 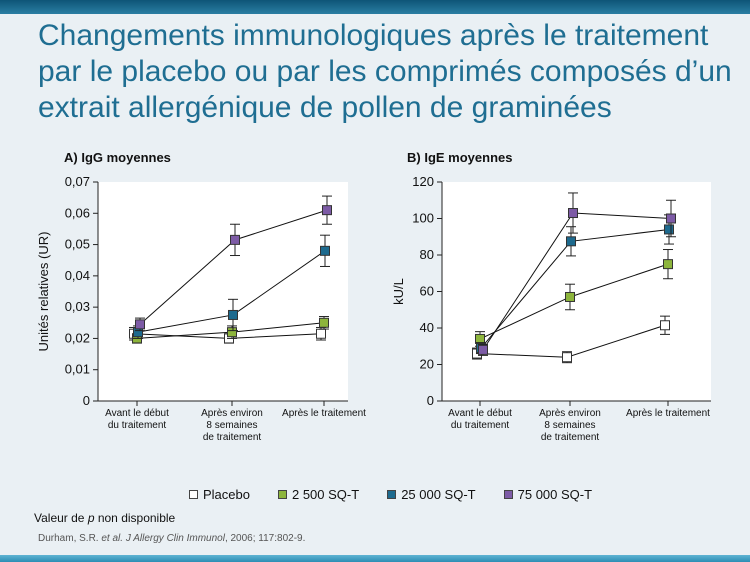 I want to click on citation-journal: J Allergy Clin Immunol, so click(x=174, y=538).